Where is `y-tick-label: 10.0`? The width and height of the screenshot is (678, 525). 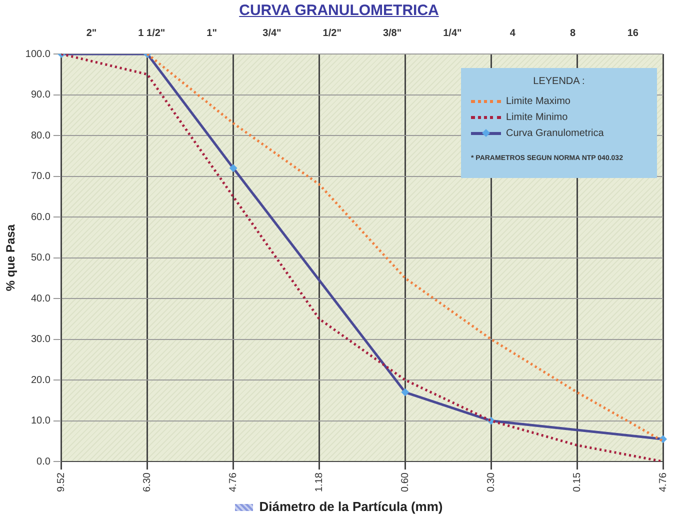 y-tick-label: 10.0 is located at coordinates (40, 421).